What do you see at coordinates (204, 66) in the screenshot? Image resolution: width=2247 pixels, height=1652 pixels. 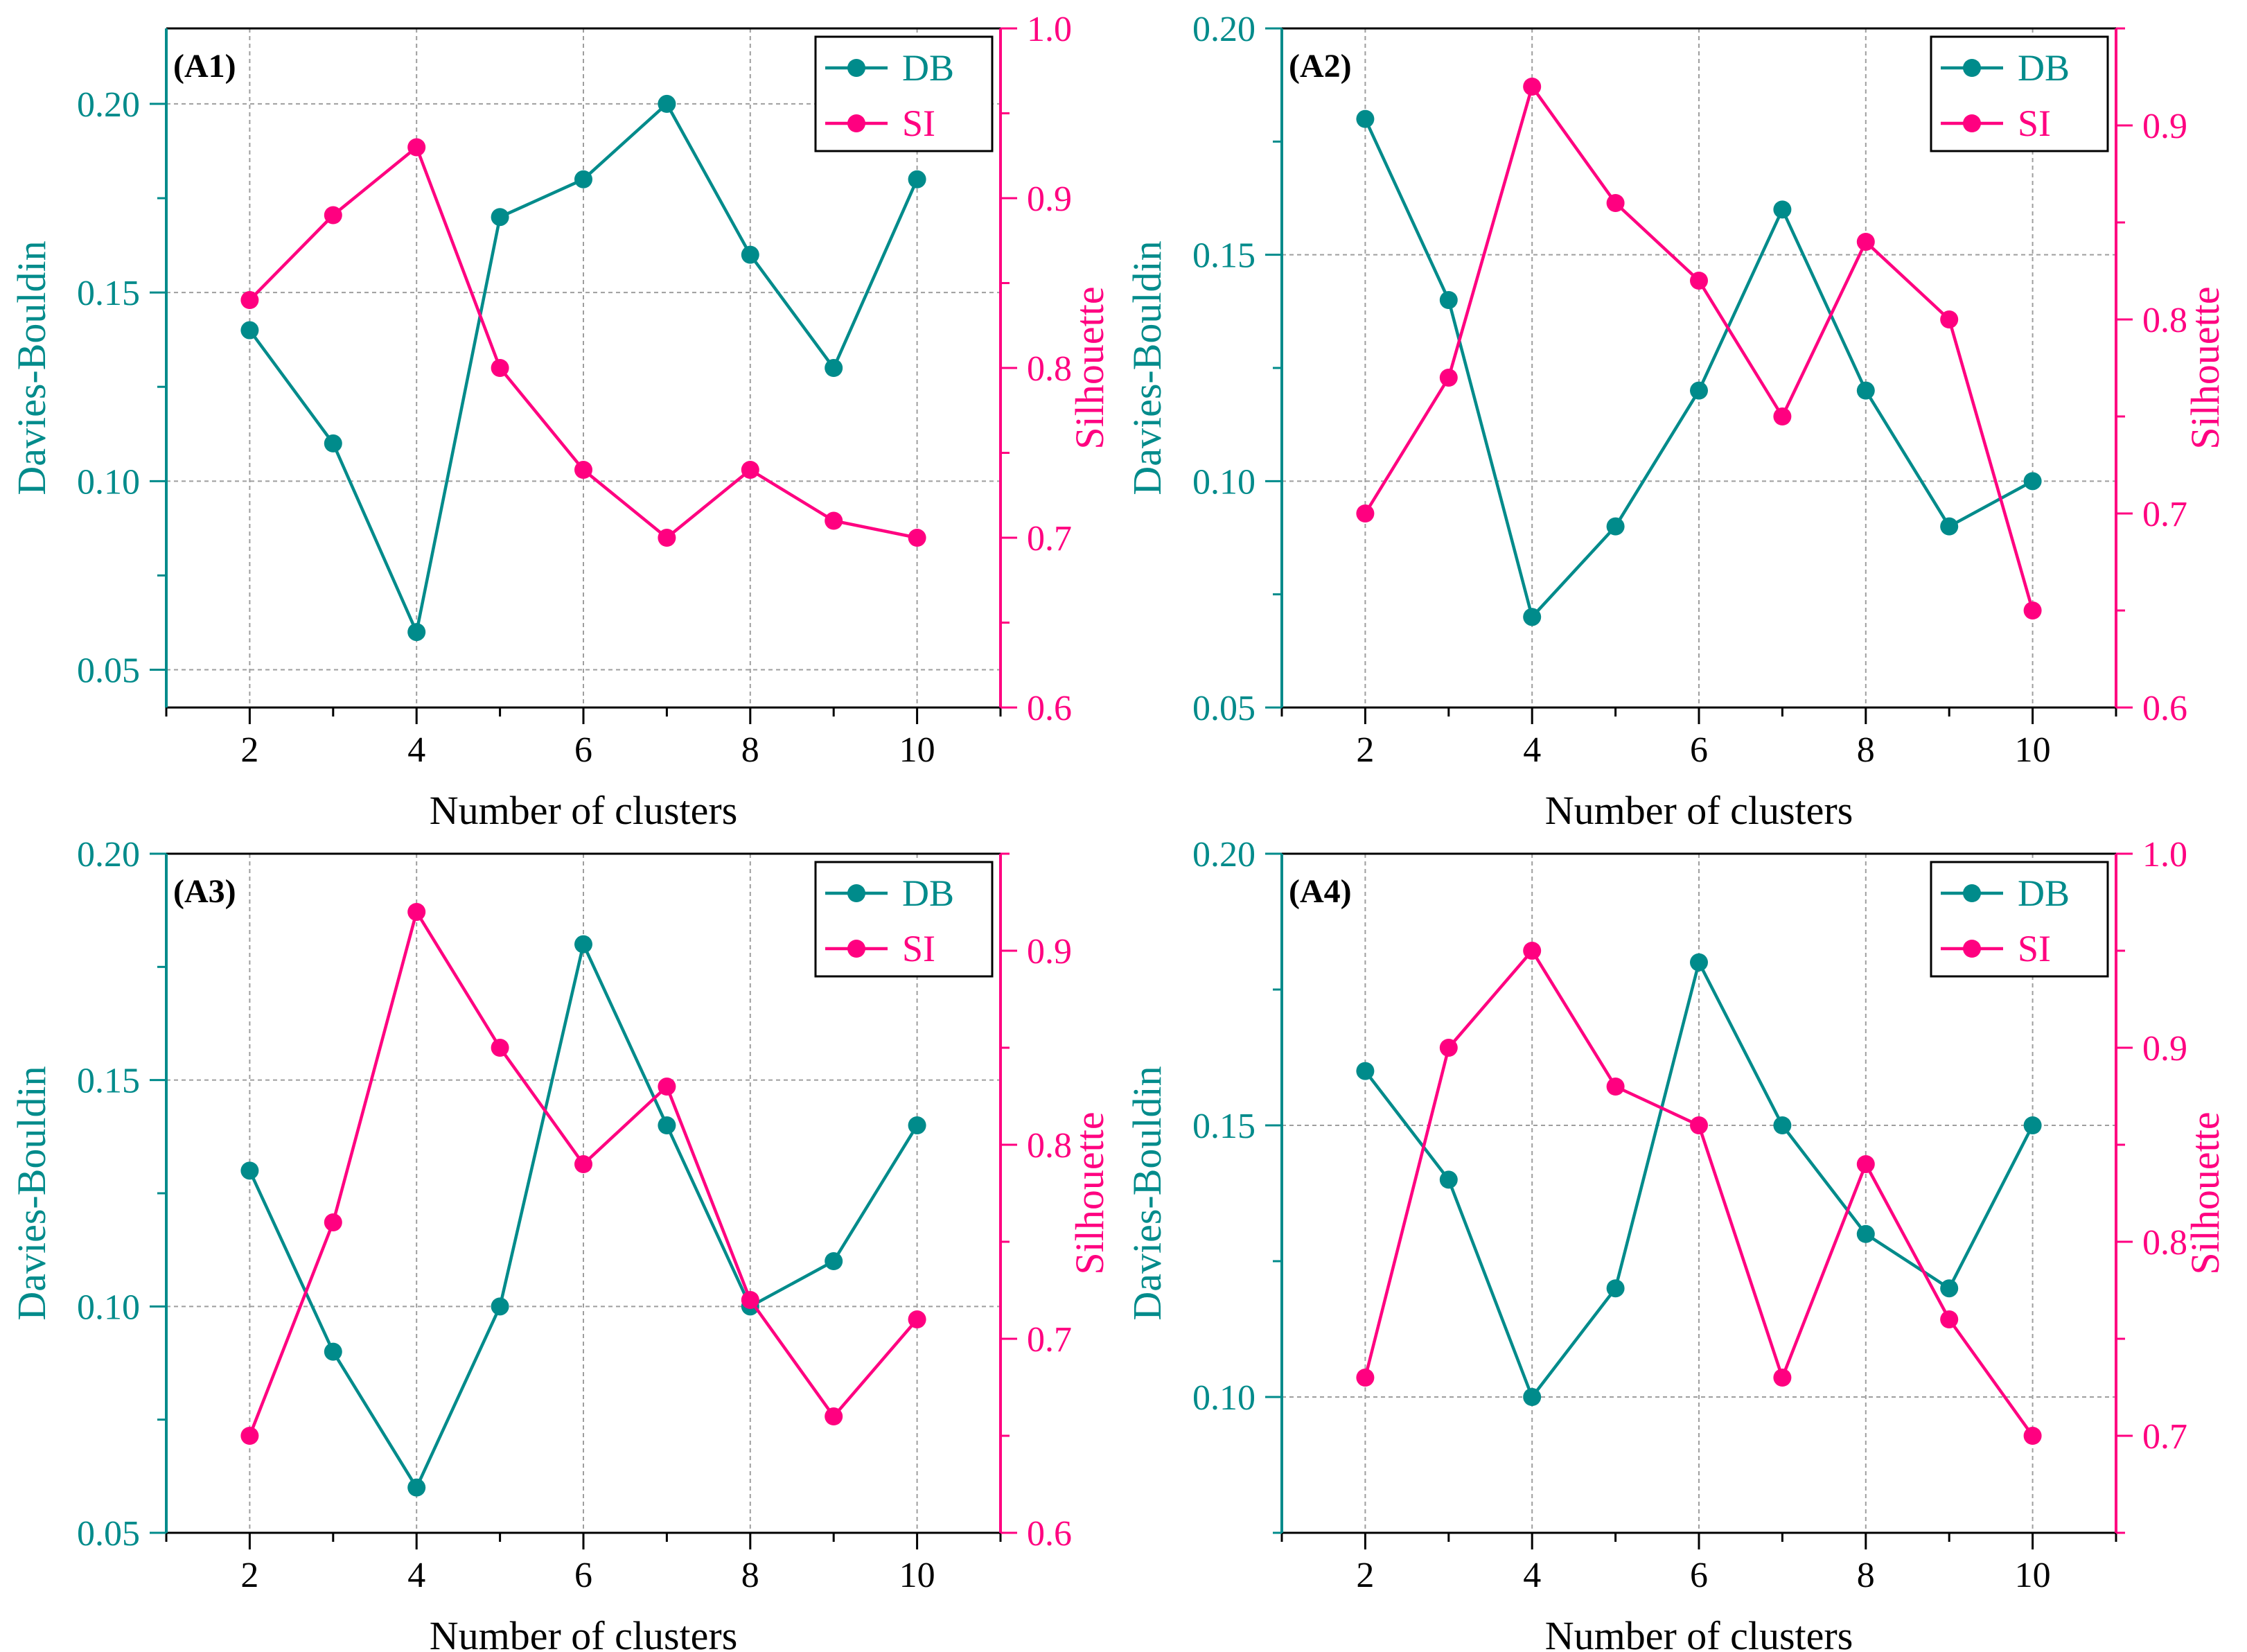 I see `panel-label: (A1)` at bounding box center [204, 66].